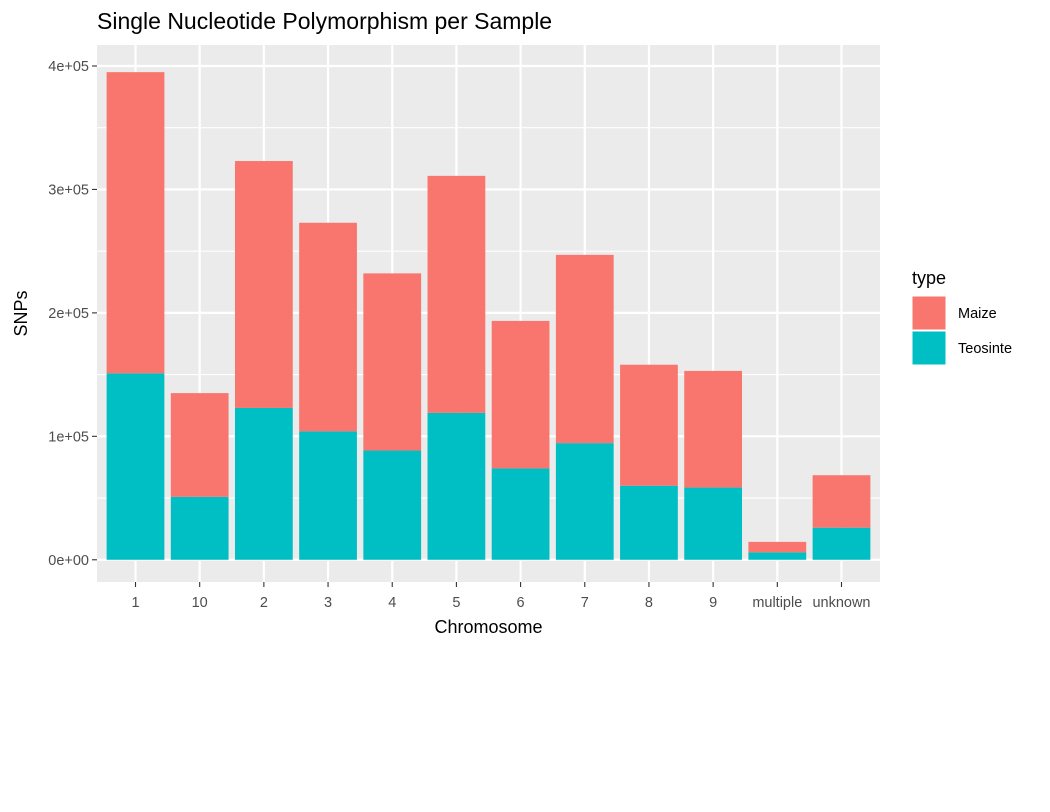  I want to click on x-tick-label: 7, so click(585, 603).